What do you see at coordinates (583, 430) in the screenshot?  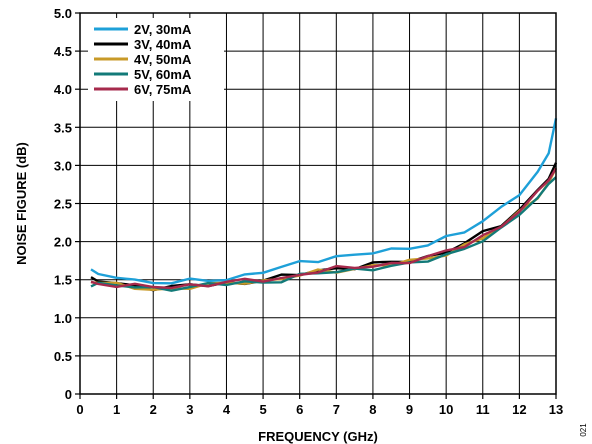 I see `figure-code: 021` at bounding box center [583, 430].